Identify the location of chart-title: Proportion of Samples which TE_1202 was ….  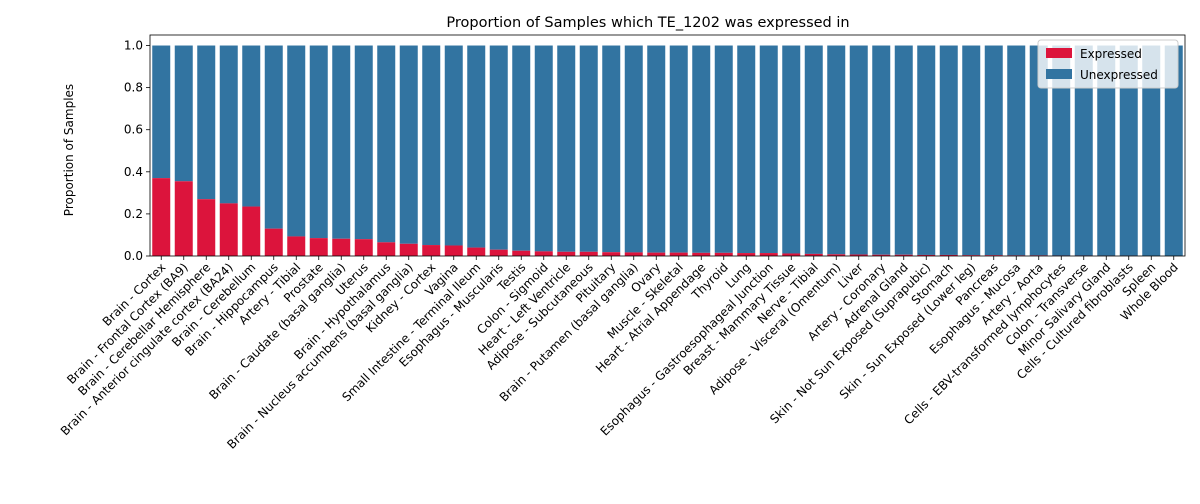
(647, 23).